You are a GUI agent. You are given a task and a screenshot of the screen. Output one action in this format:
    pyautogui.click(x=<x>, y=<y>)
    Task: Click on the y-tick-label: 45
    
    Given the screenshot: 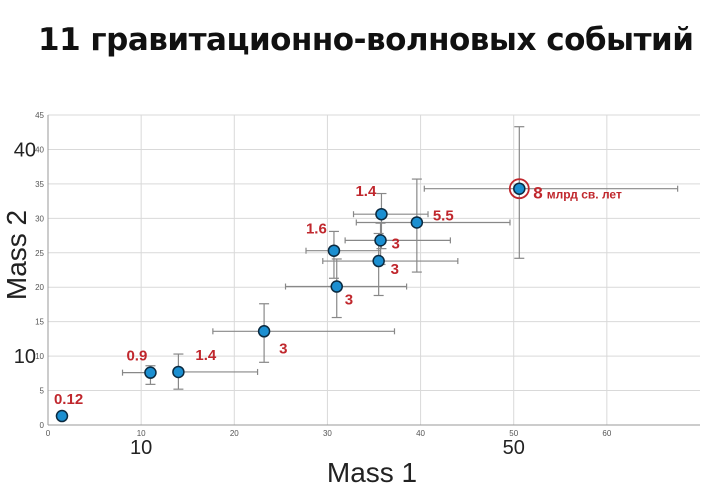 What is the action you would take?
    pyautogui.click(x=39, y=115)
    